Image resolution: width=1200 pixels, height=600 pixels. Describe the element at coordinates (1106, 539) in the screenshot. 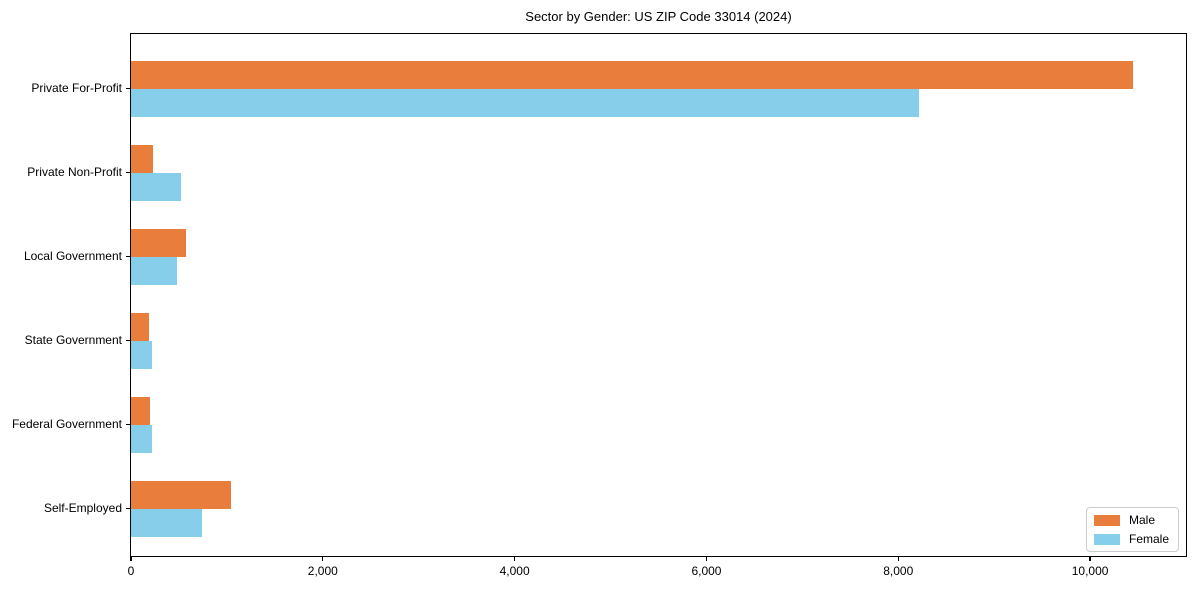

I see `legend-swatch-female` at that location.